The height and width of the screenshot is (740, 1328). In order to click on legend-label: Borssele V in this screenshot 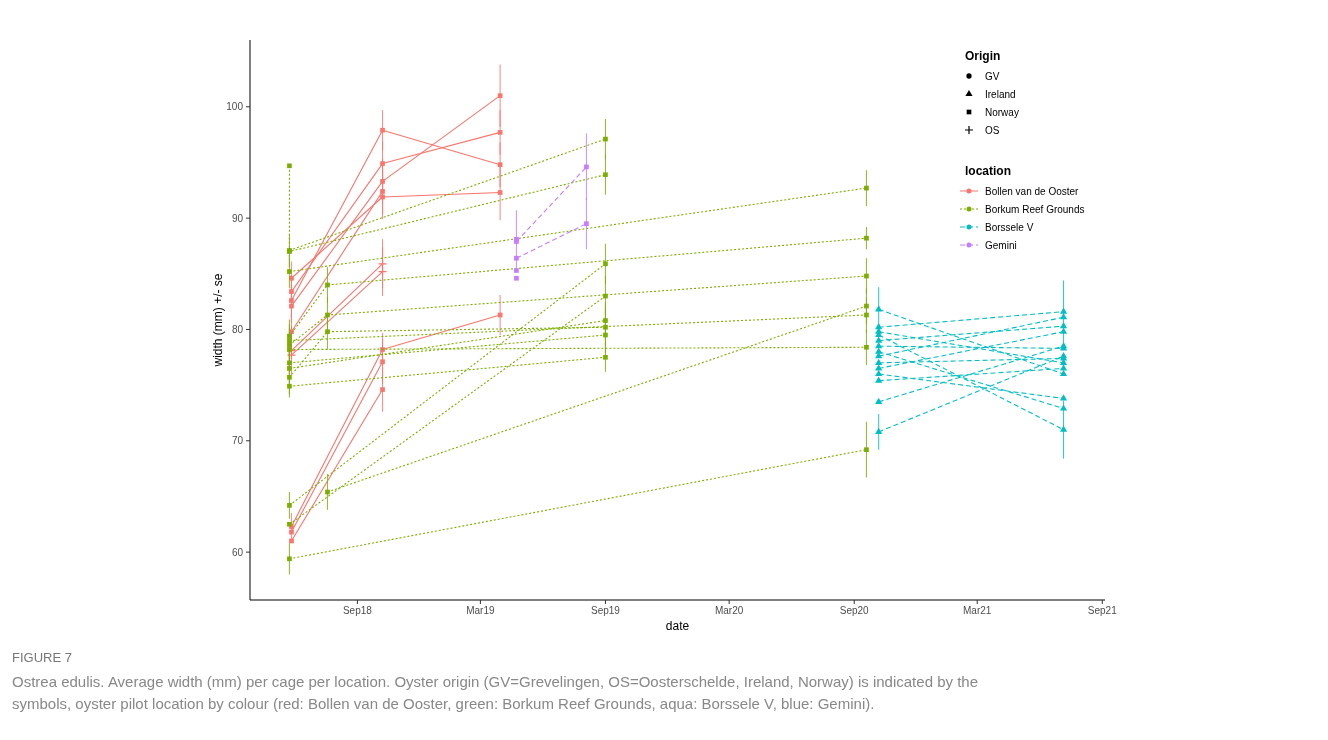, I will do `click(1009, 227)`.